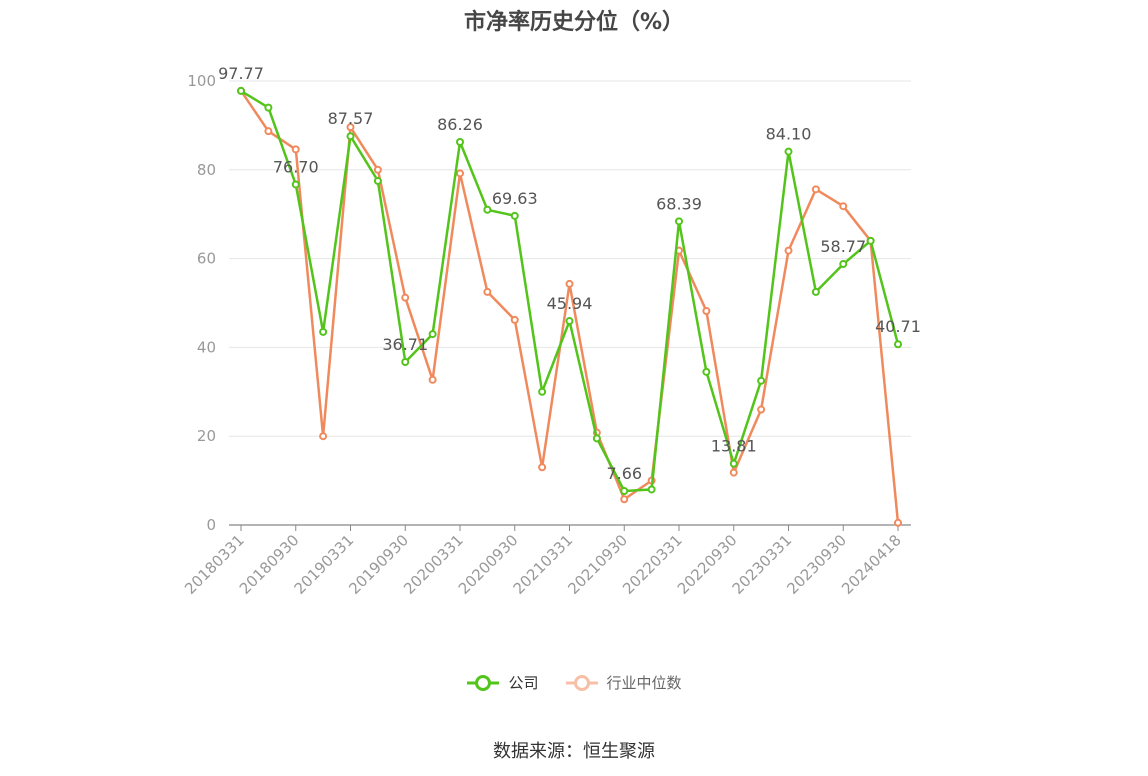  What do you see at coordinates (460, 124) in the screenshot?
I see `data-label: 86.26` at bounding box center [460, 124].